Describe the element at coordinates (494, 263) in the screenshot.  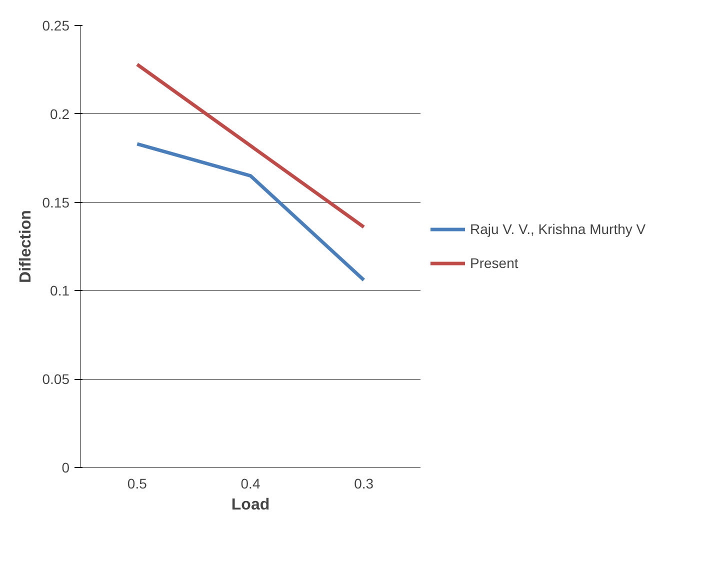
I see `legend-label: Present` at that location.